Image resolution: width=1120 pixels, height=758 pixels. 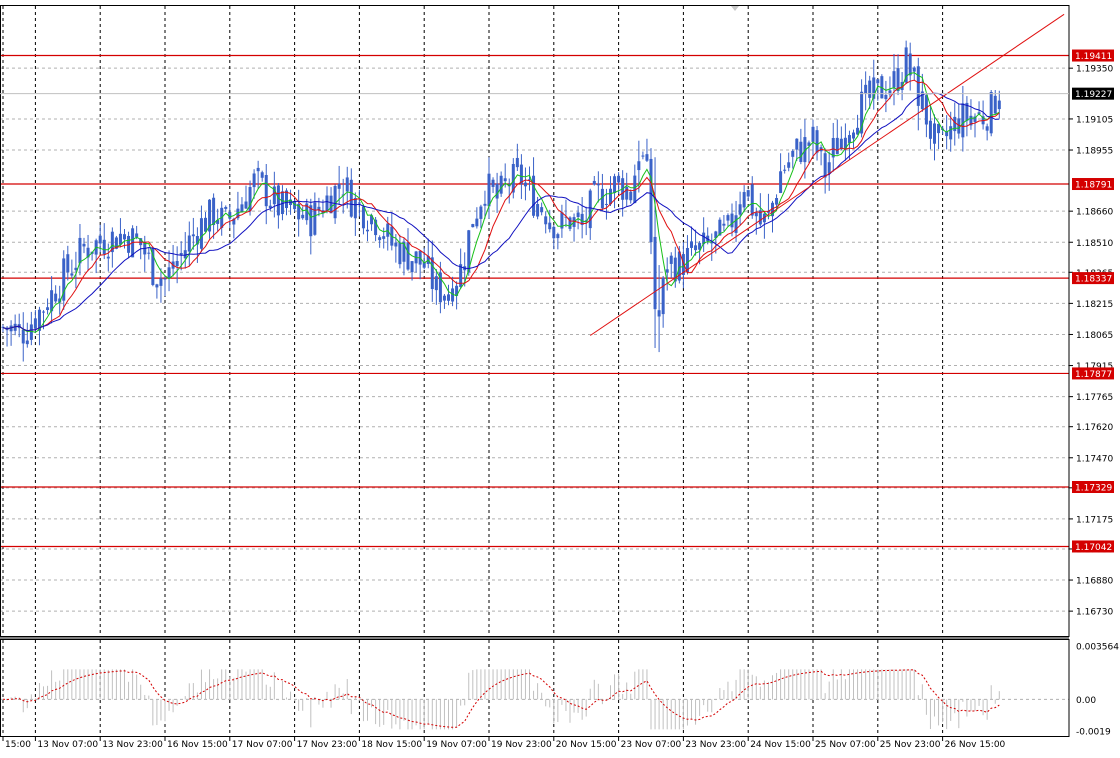 I want to click on y-tick-label: 1.17620, so click(x=1094, y=428).